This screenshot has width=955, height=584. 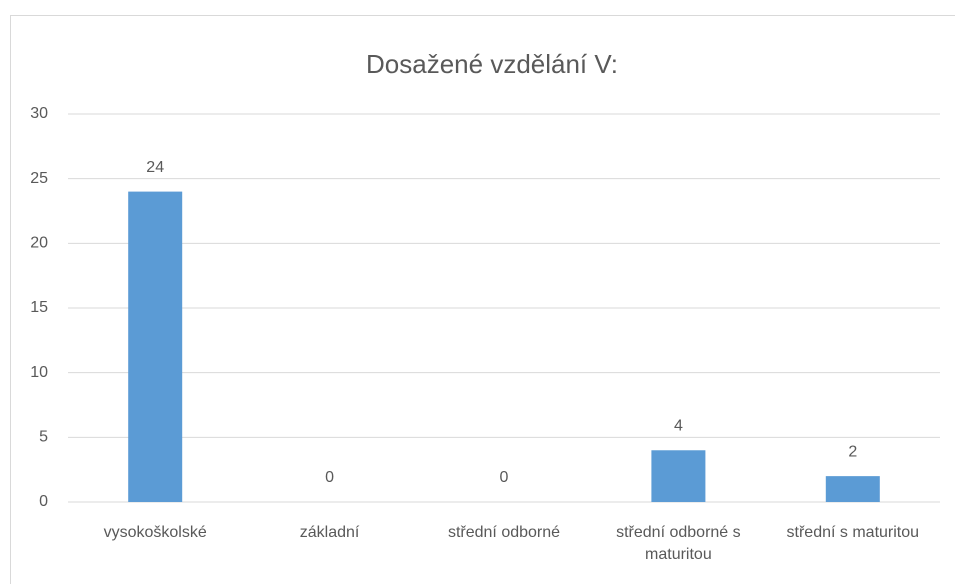 I want to click on data-label: 24, so click(x=155, y=167).